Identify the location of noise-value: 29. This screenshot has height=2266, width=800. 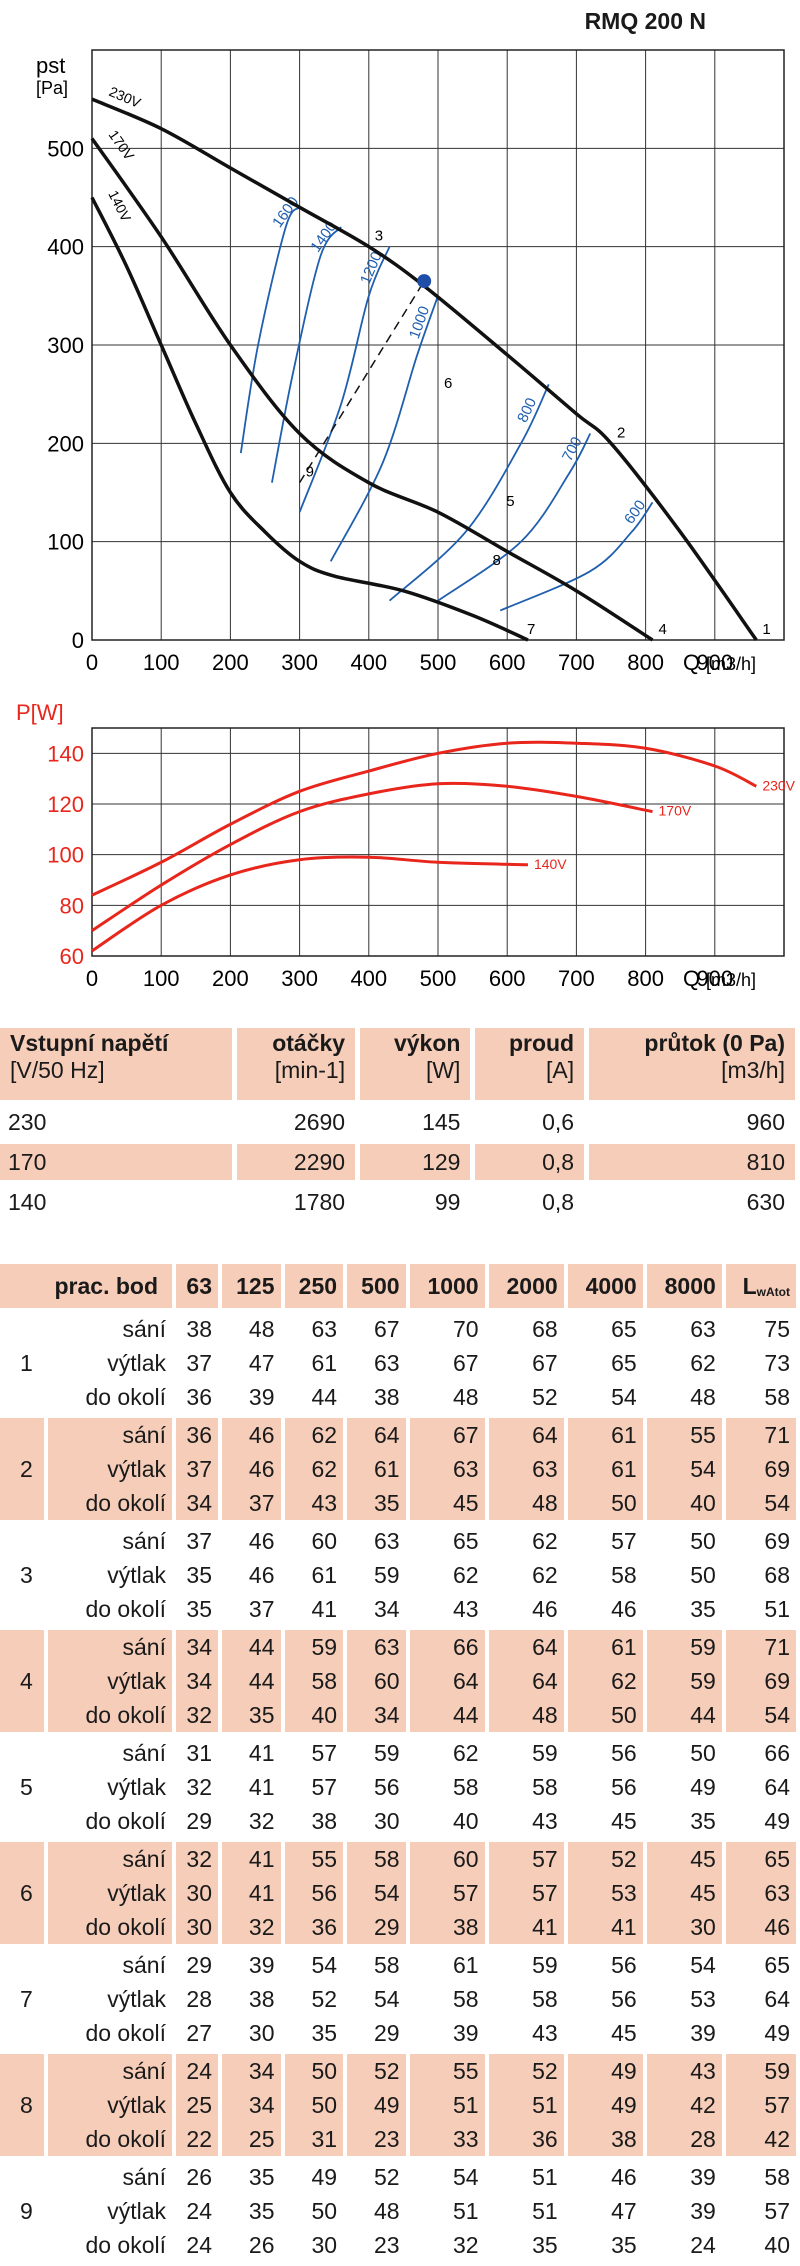
(199, 1821).